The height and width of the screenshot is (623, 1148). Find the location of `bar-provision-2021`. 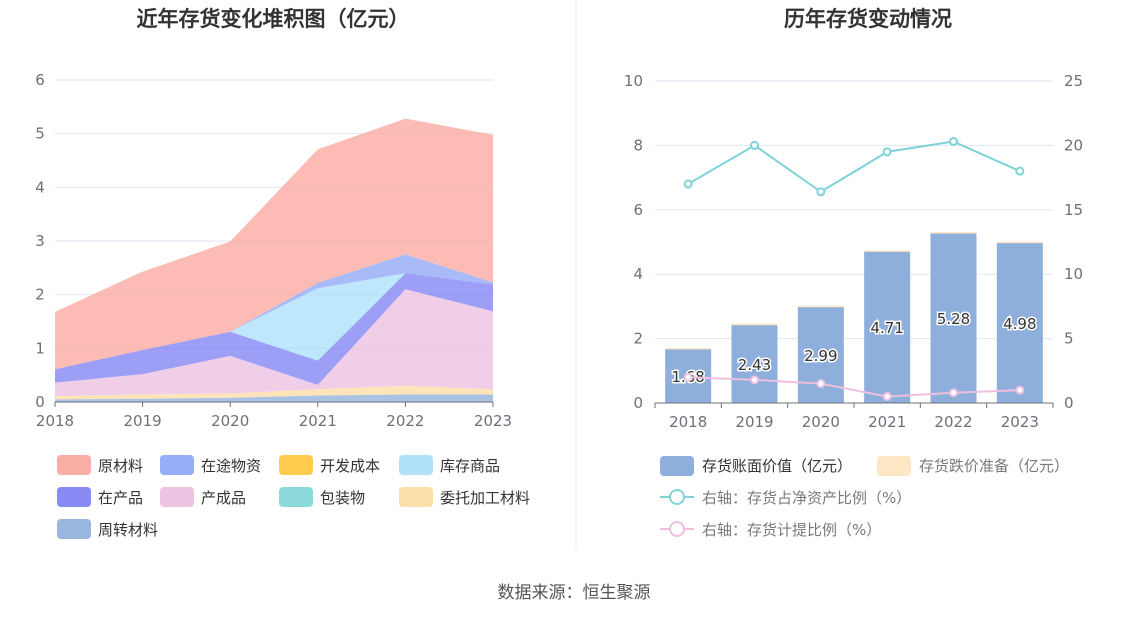

bar-provision-2021 is located at coordinates (887, 251).